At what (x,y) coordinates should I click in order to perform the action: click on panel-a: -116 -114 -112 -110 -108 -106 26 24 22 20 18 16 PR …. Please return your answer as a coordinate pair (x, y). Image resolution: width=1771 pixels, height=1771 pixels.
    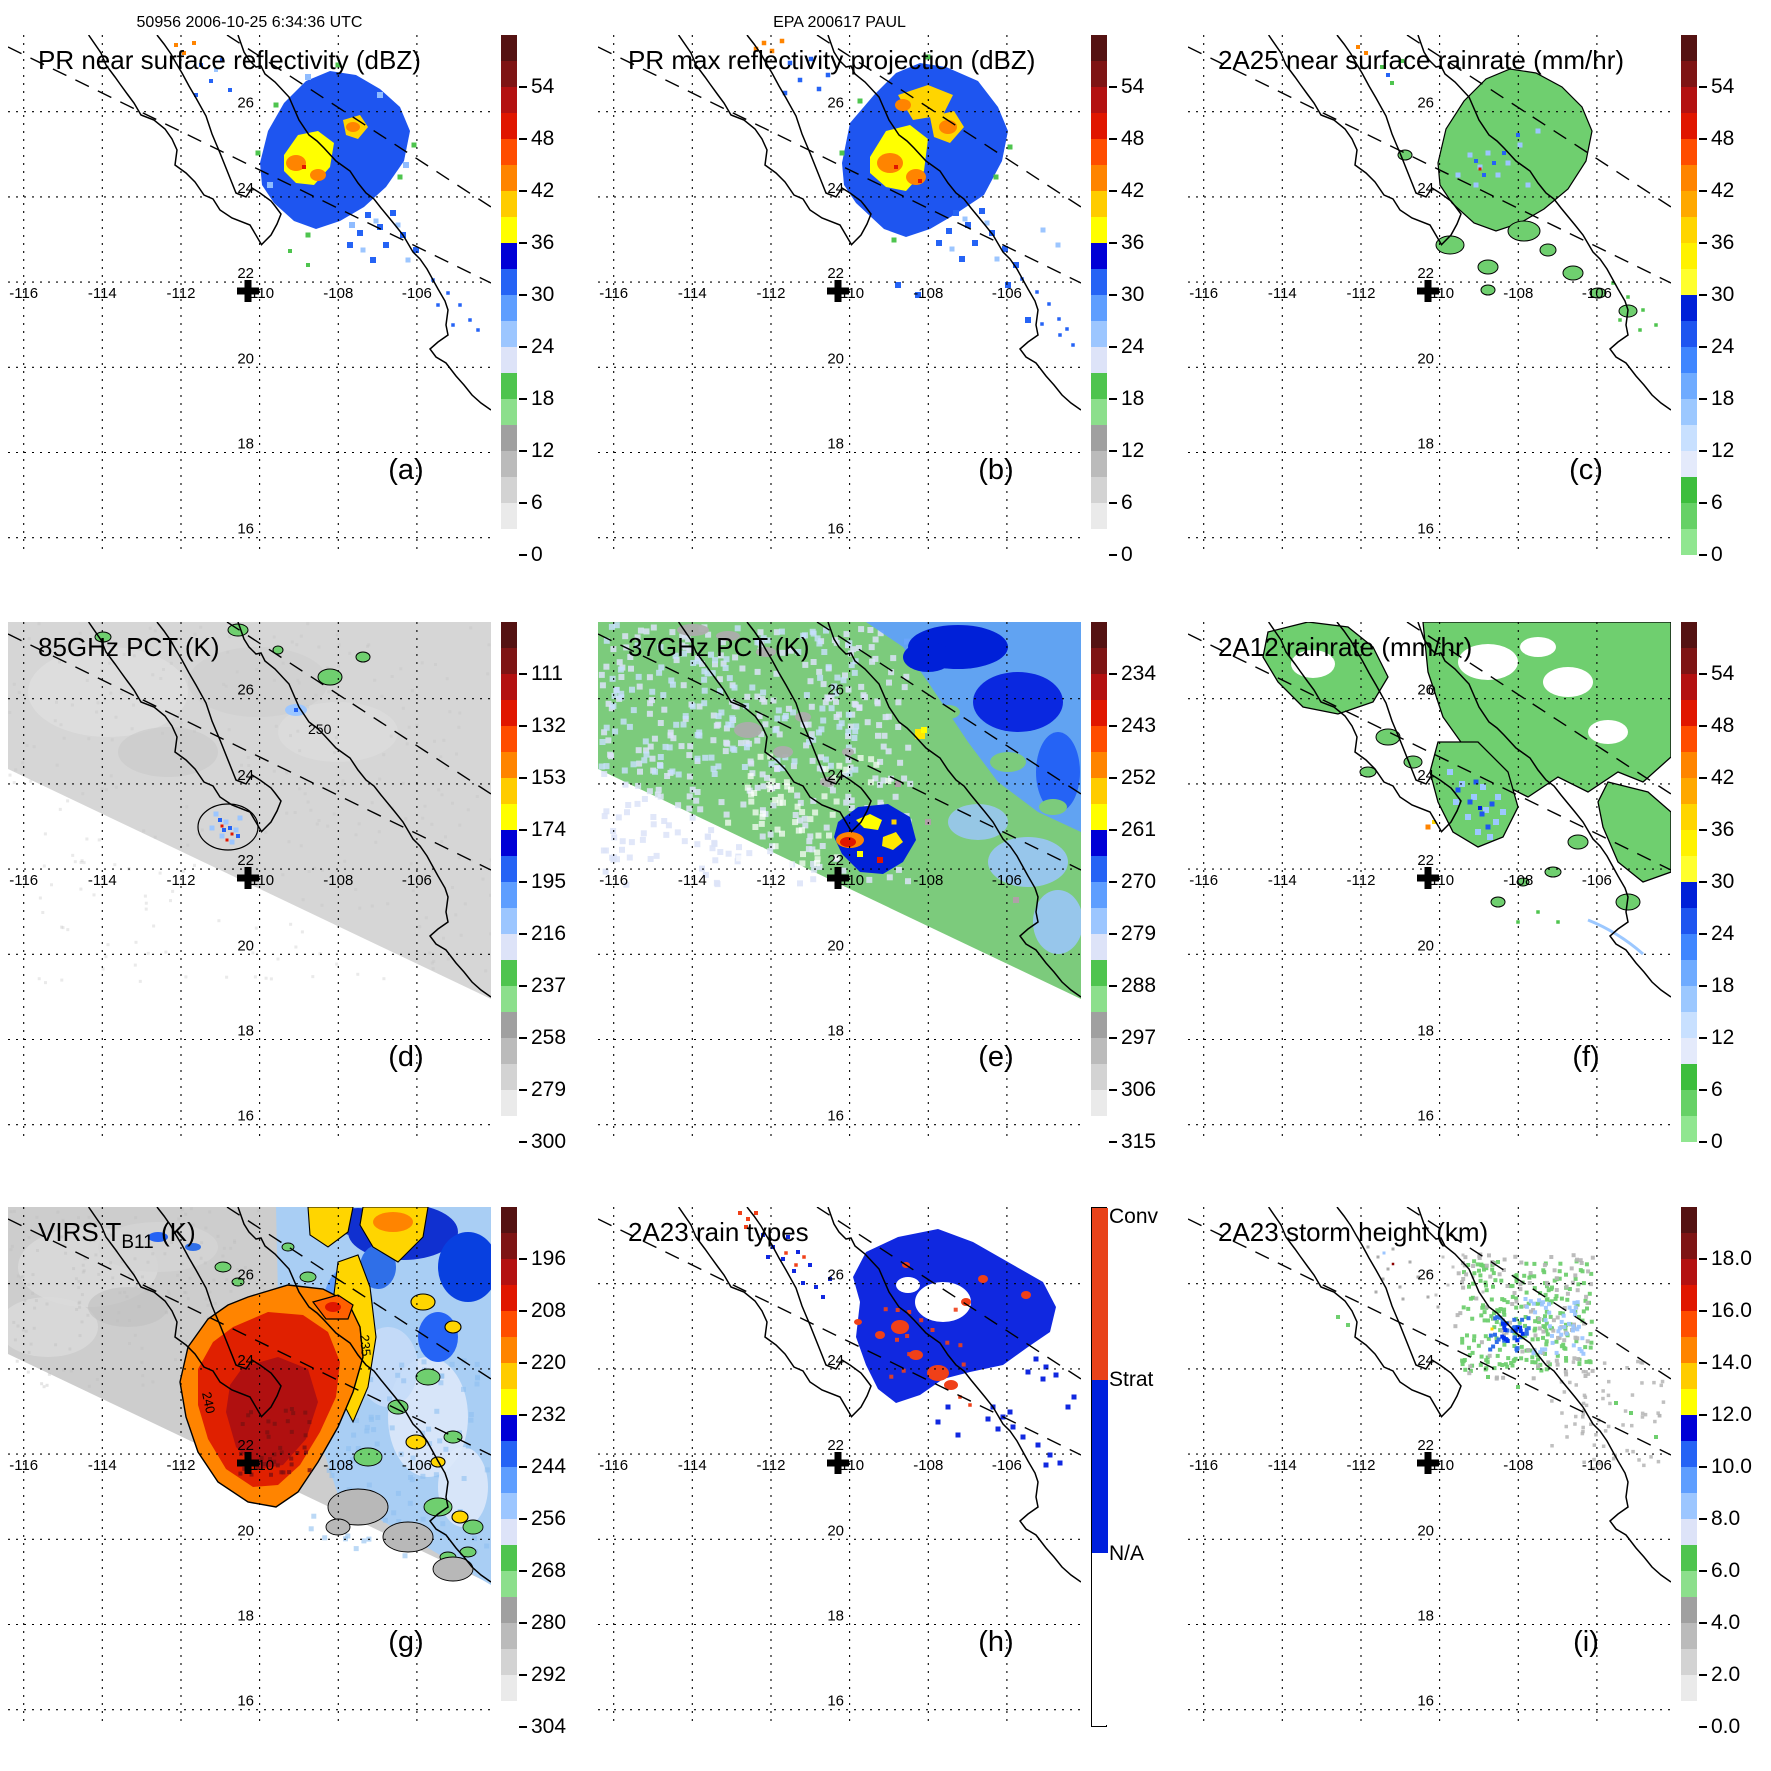
    Looking at the image, I should click on (295, 300).